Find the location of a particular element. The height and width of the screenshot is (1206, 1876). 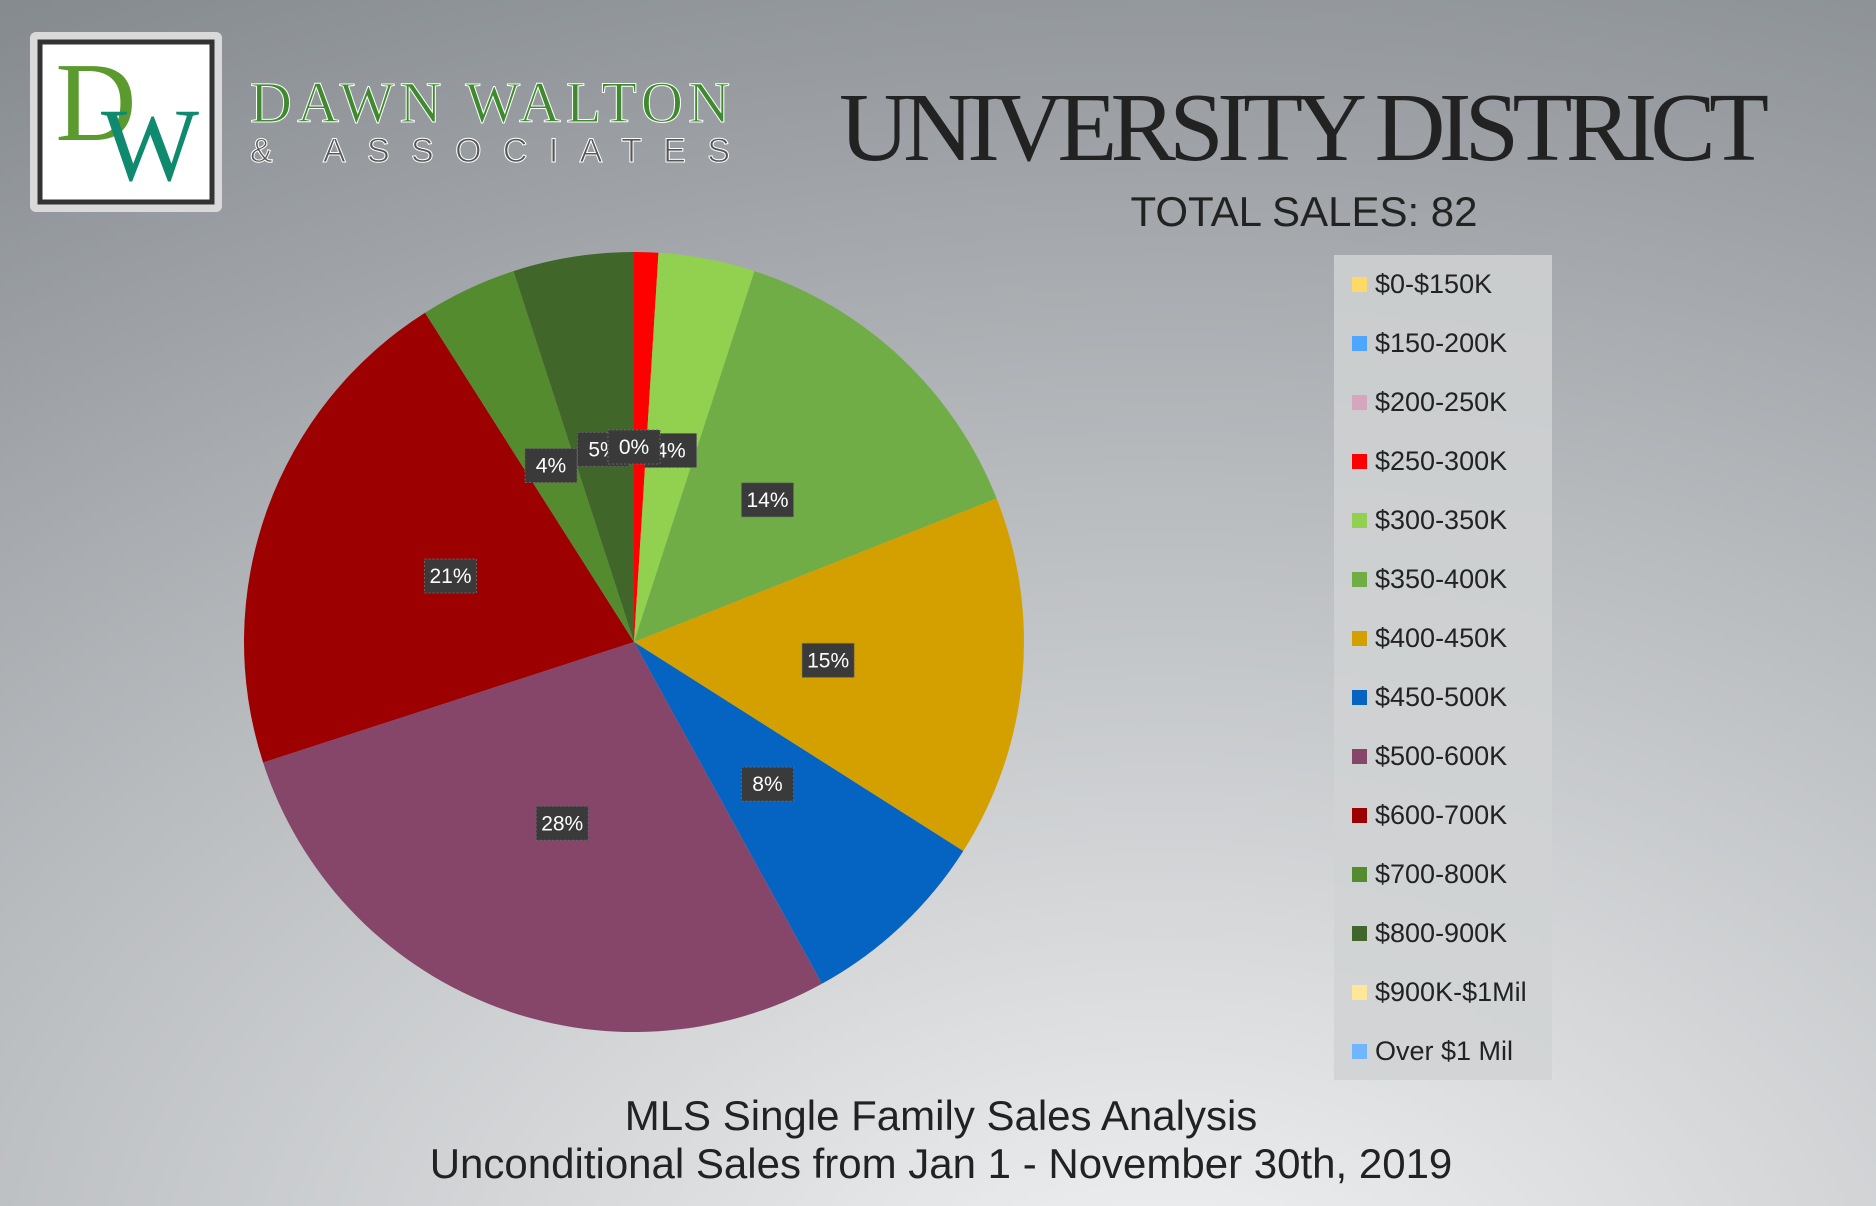

chart-subtitle: TOTAL SALES: 82 is located at coordinates (1303, 211).